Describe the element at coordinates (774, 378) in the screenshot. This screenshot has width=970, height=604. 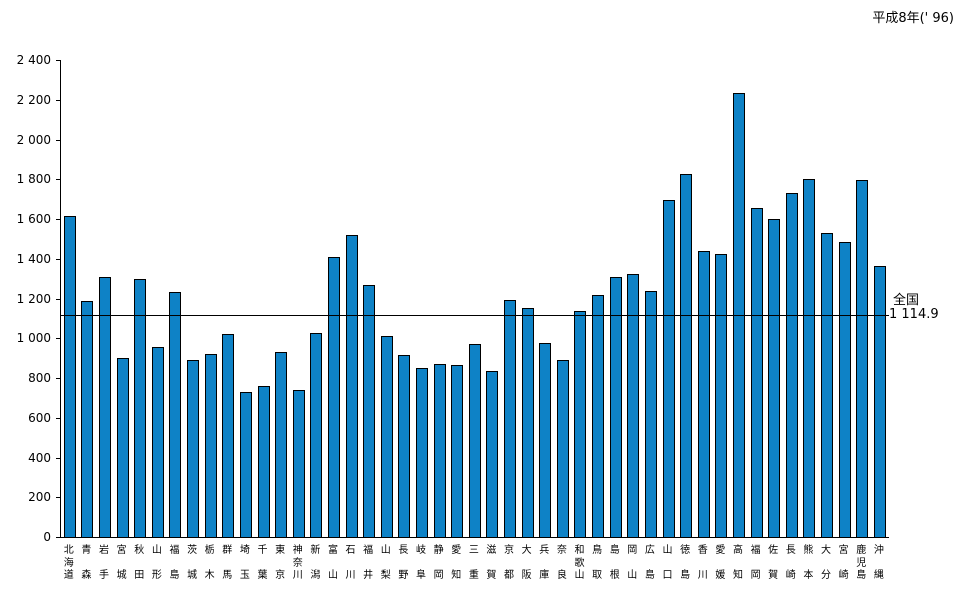
I see `bar-佐賀` at that location.